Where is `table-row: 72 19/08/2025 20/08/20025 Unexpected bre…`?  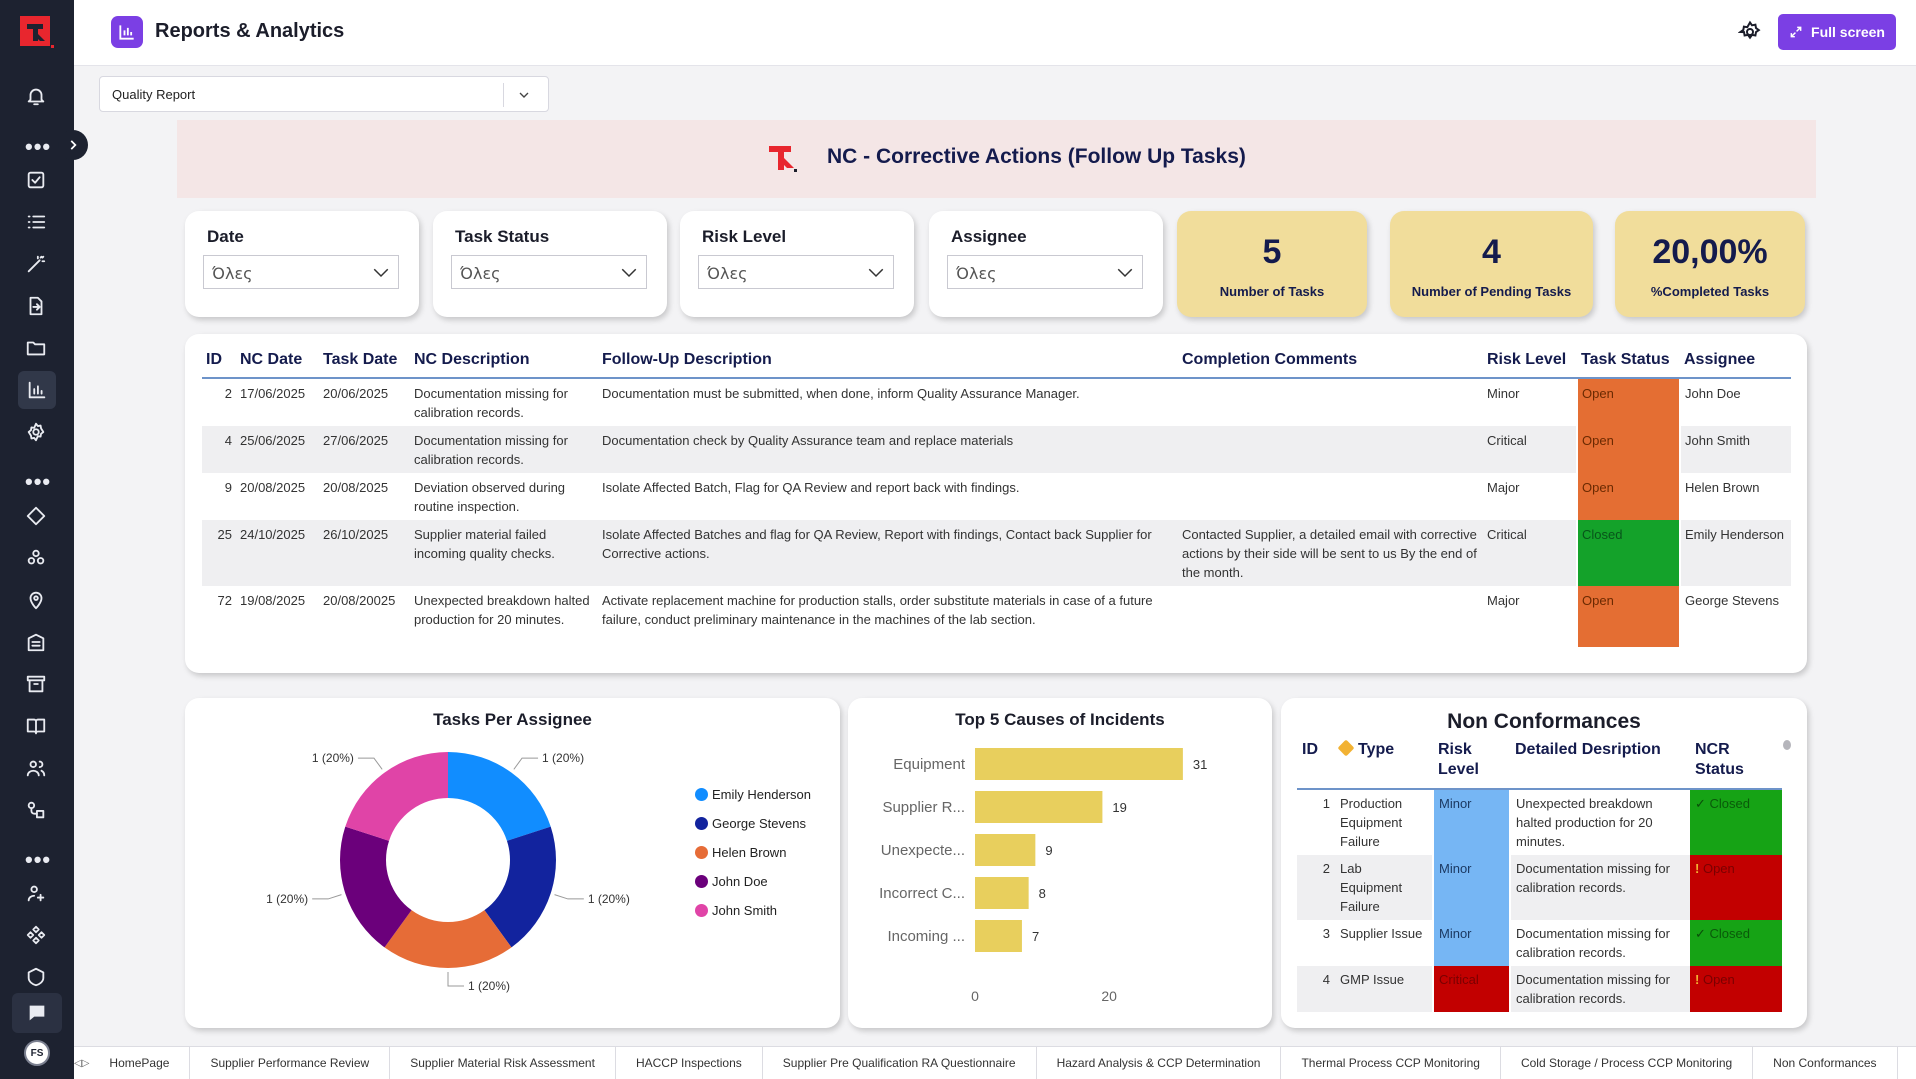 table-row: 72 19/08/2025 20/08/20025 Unexpected bre… is located at coordinates (996, 616).